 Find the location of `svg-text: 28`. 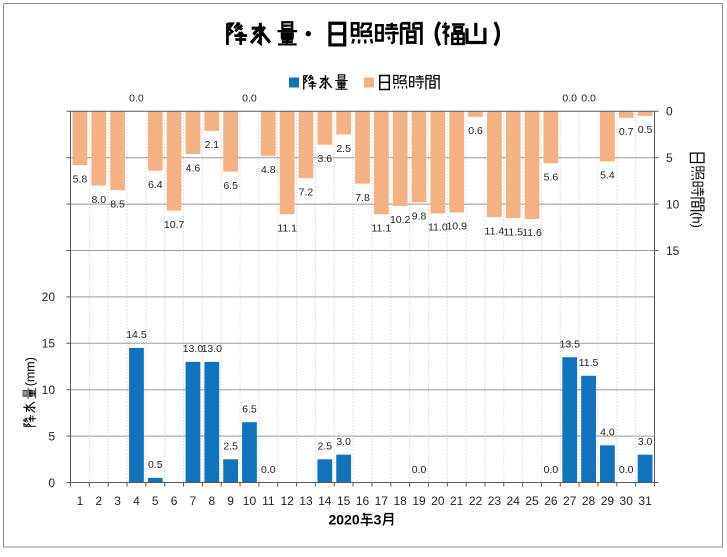

svg-text: 28 is located at coordinates (589, 501).